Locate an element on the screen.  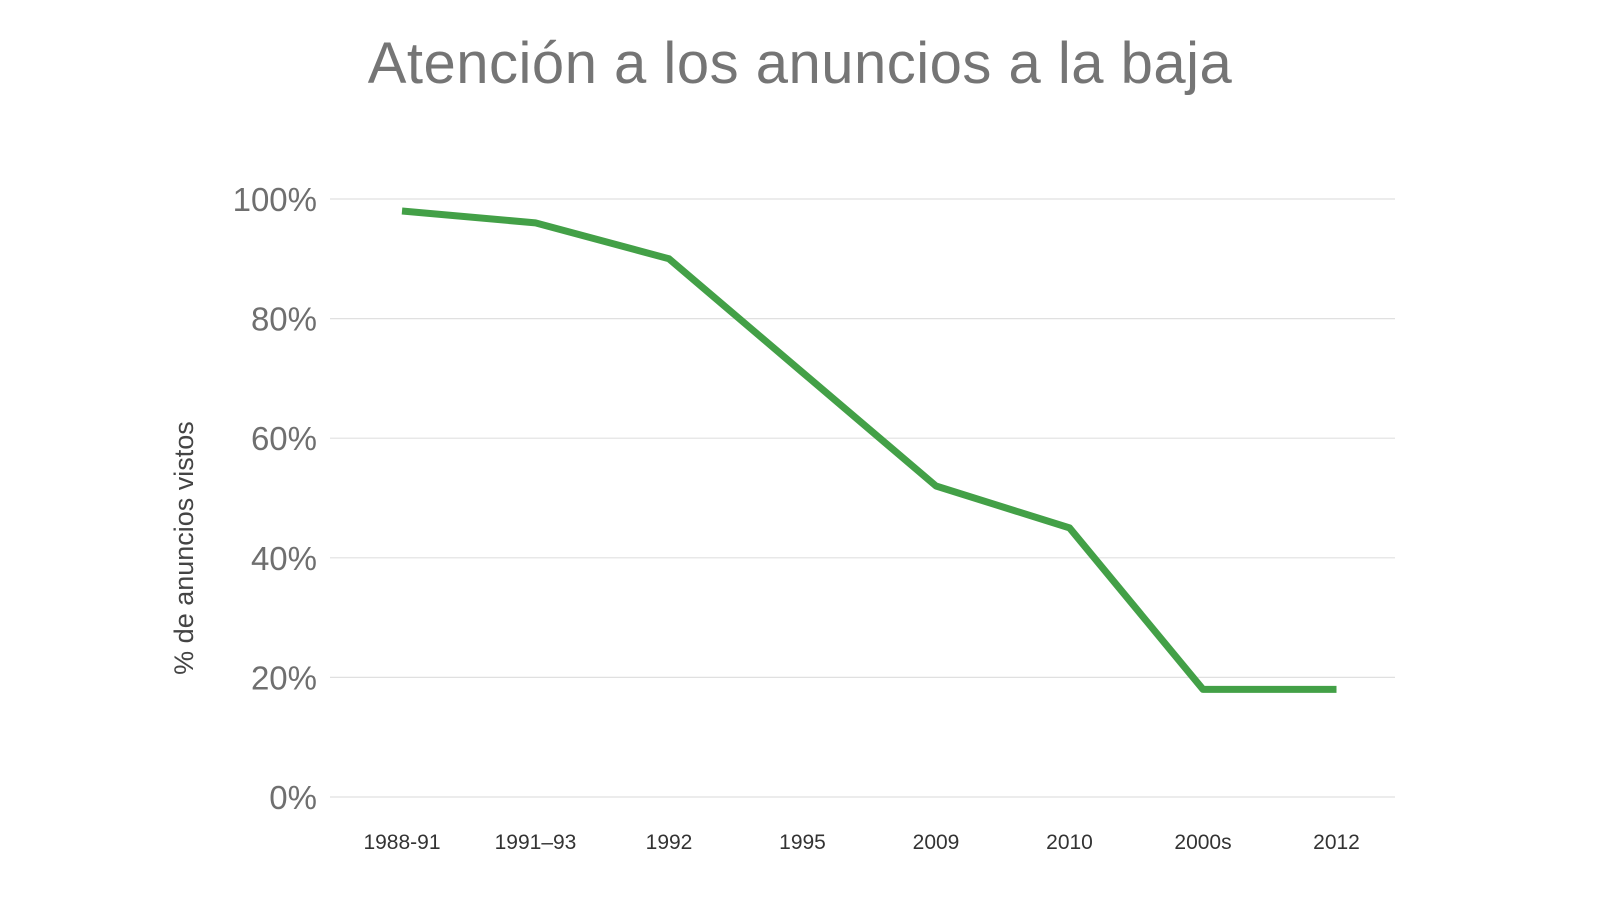
y-tick-label: 80% is located at coordinates (284, 319).